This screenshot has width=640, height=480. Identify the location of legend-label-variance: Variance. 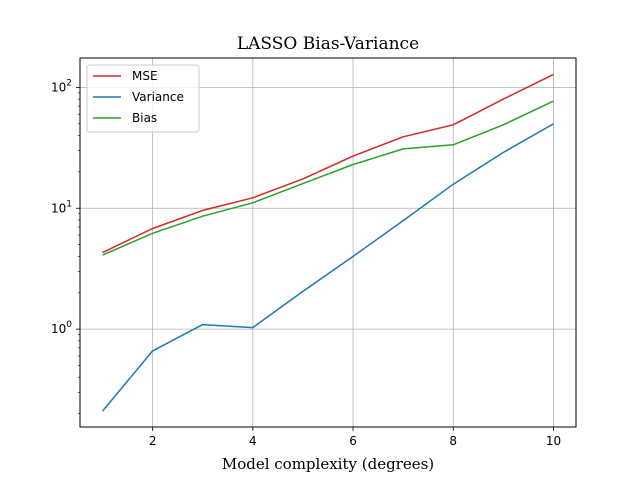
(158, 97).